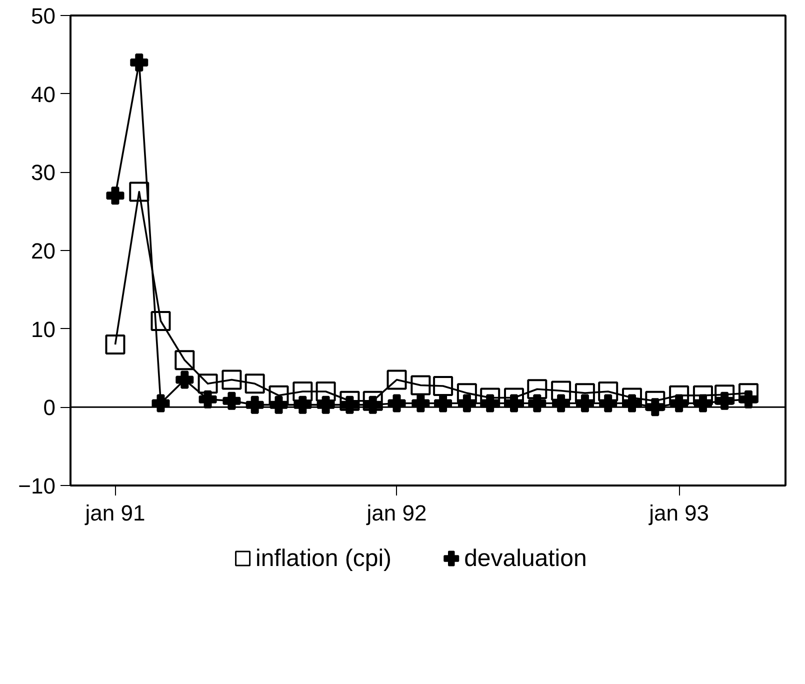 This screenshot has width=805, height=684. Describe the element at coordinates (43, 94) in the screenshot. I see `y-tick-label: 40` at that location.